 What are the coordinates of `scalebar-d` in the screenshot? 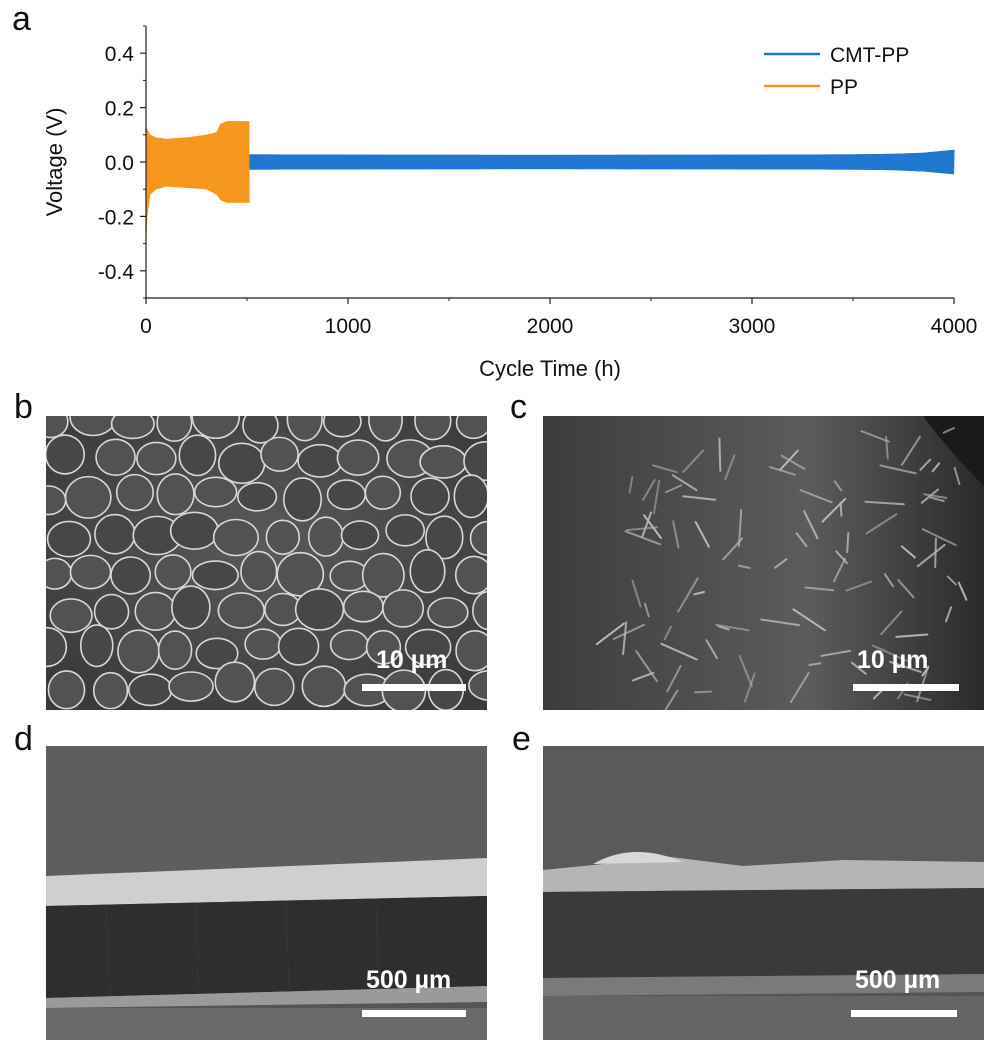 It's located at (414, 1013).